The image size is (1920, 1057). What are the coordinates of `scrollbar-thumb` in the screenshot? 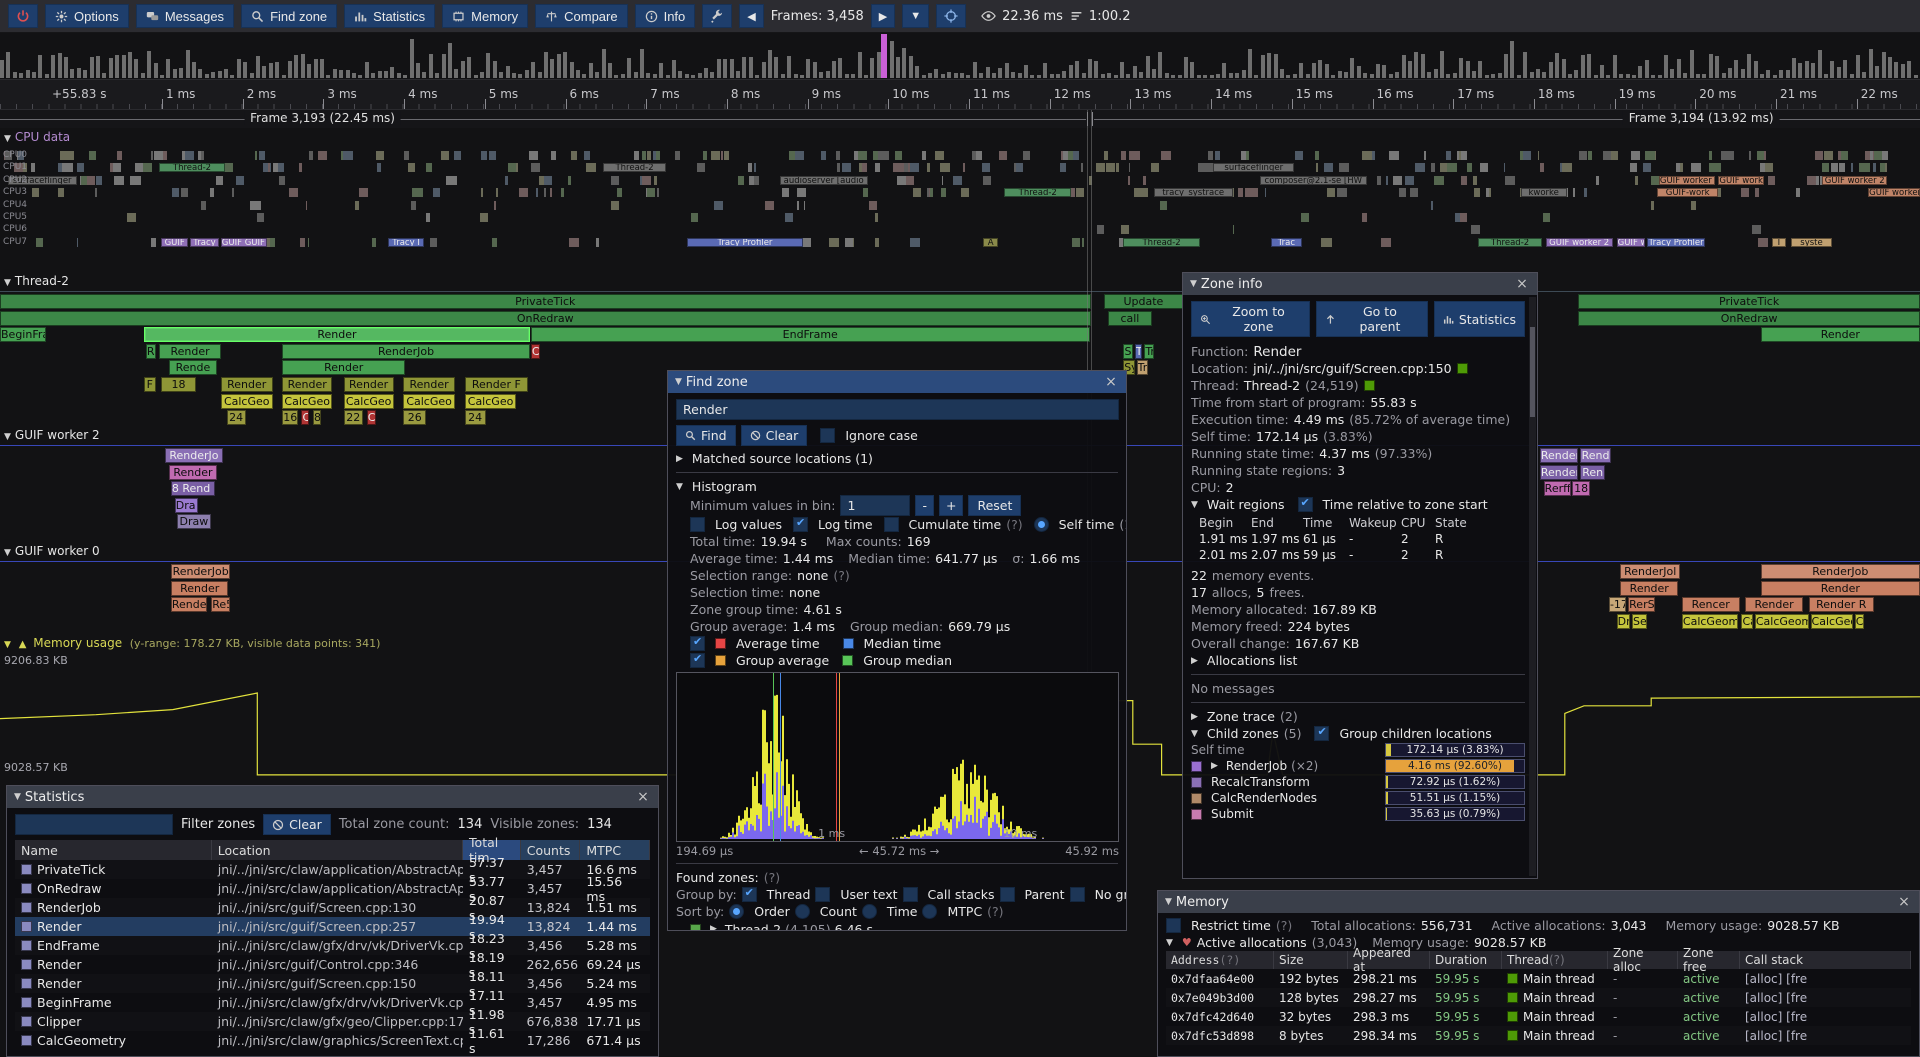 It's located at (1532, 372).